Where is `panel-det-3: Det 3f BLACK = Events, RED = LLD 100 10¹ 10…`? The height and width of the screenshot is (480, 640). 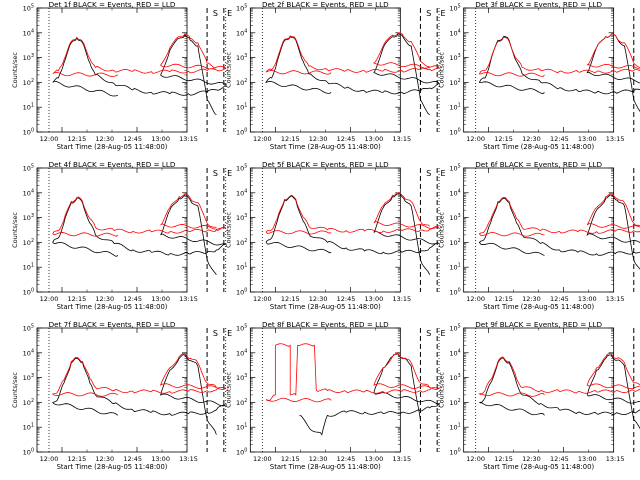 panel-det-3: Det 3f BLACK = Events, RED = LLD 100 10¹ 10… is located at coordinates (539, 75).